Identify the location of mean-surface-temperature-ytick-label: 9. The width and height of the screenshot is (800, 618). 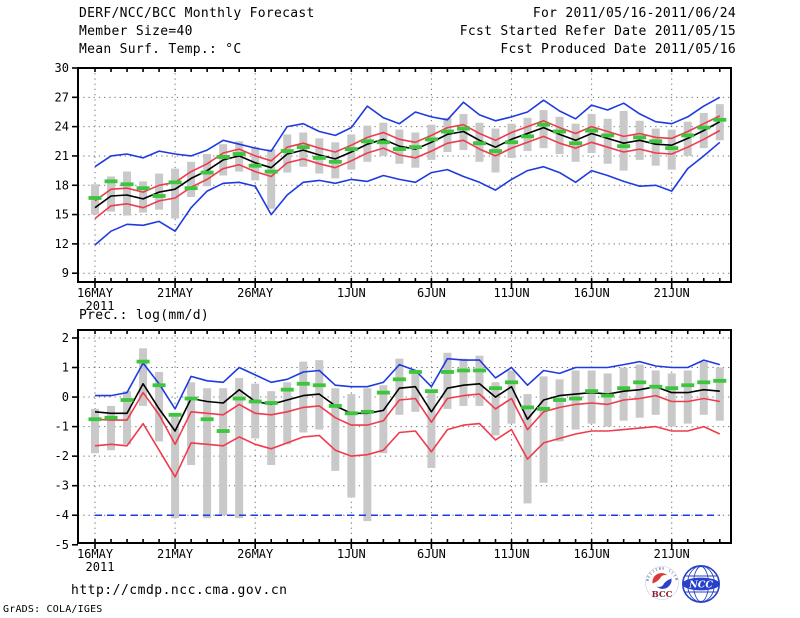
(65, 273).